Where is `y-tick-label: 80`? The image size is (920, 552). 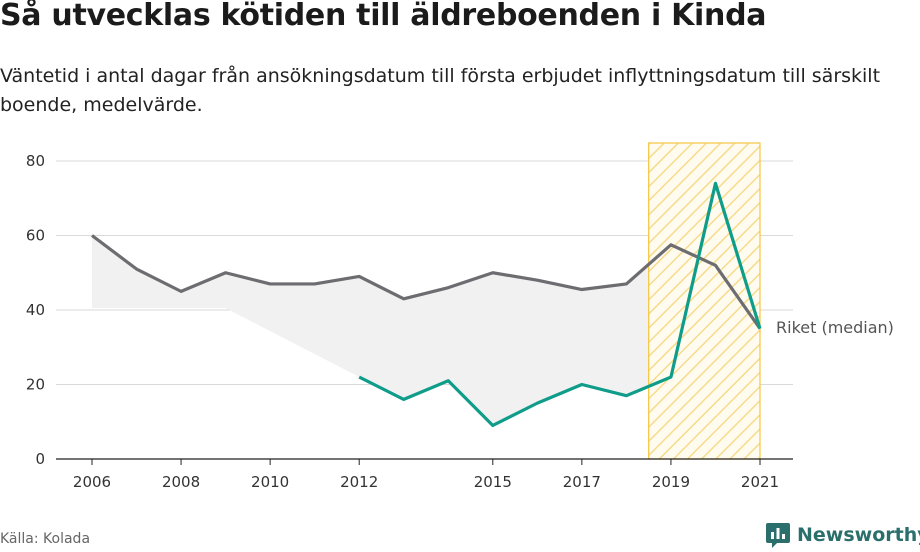
y-tick-label: 80 is located at coordinates (35, 161).